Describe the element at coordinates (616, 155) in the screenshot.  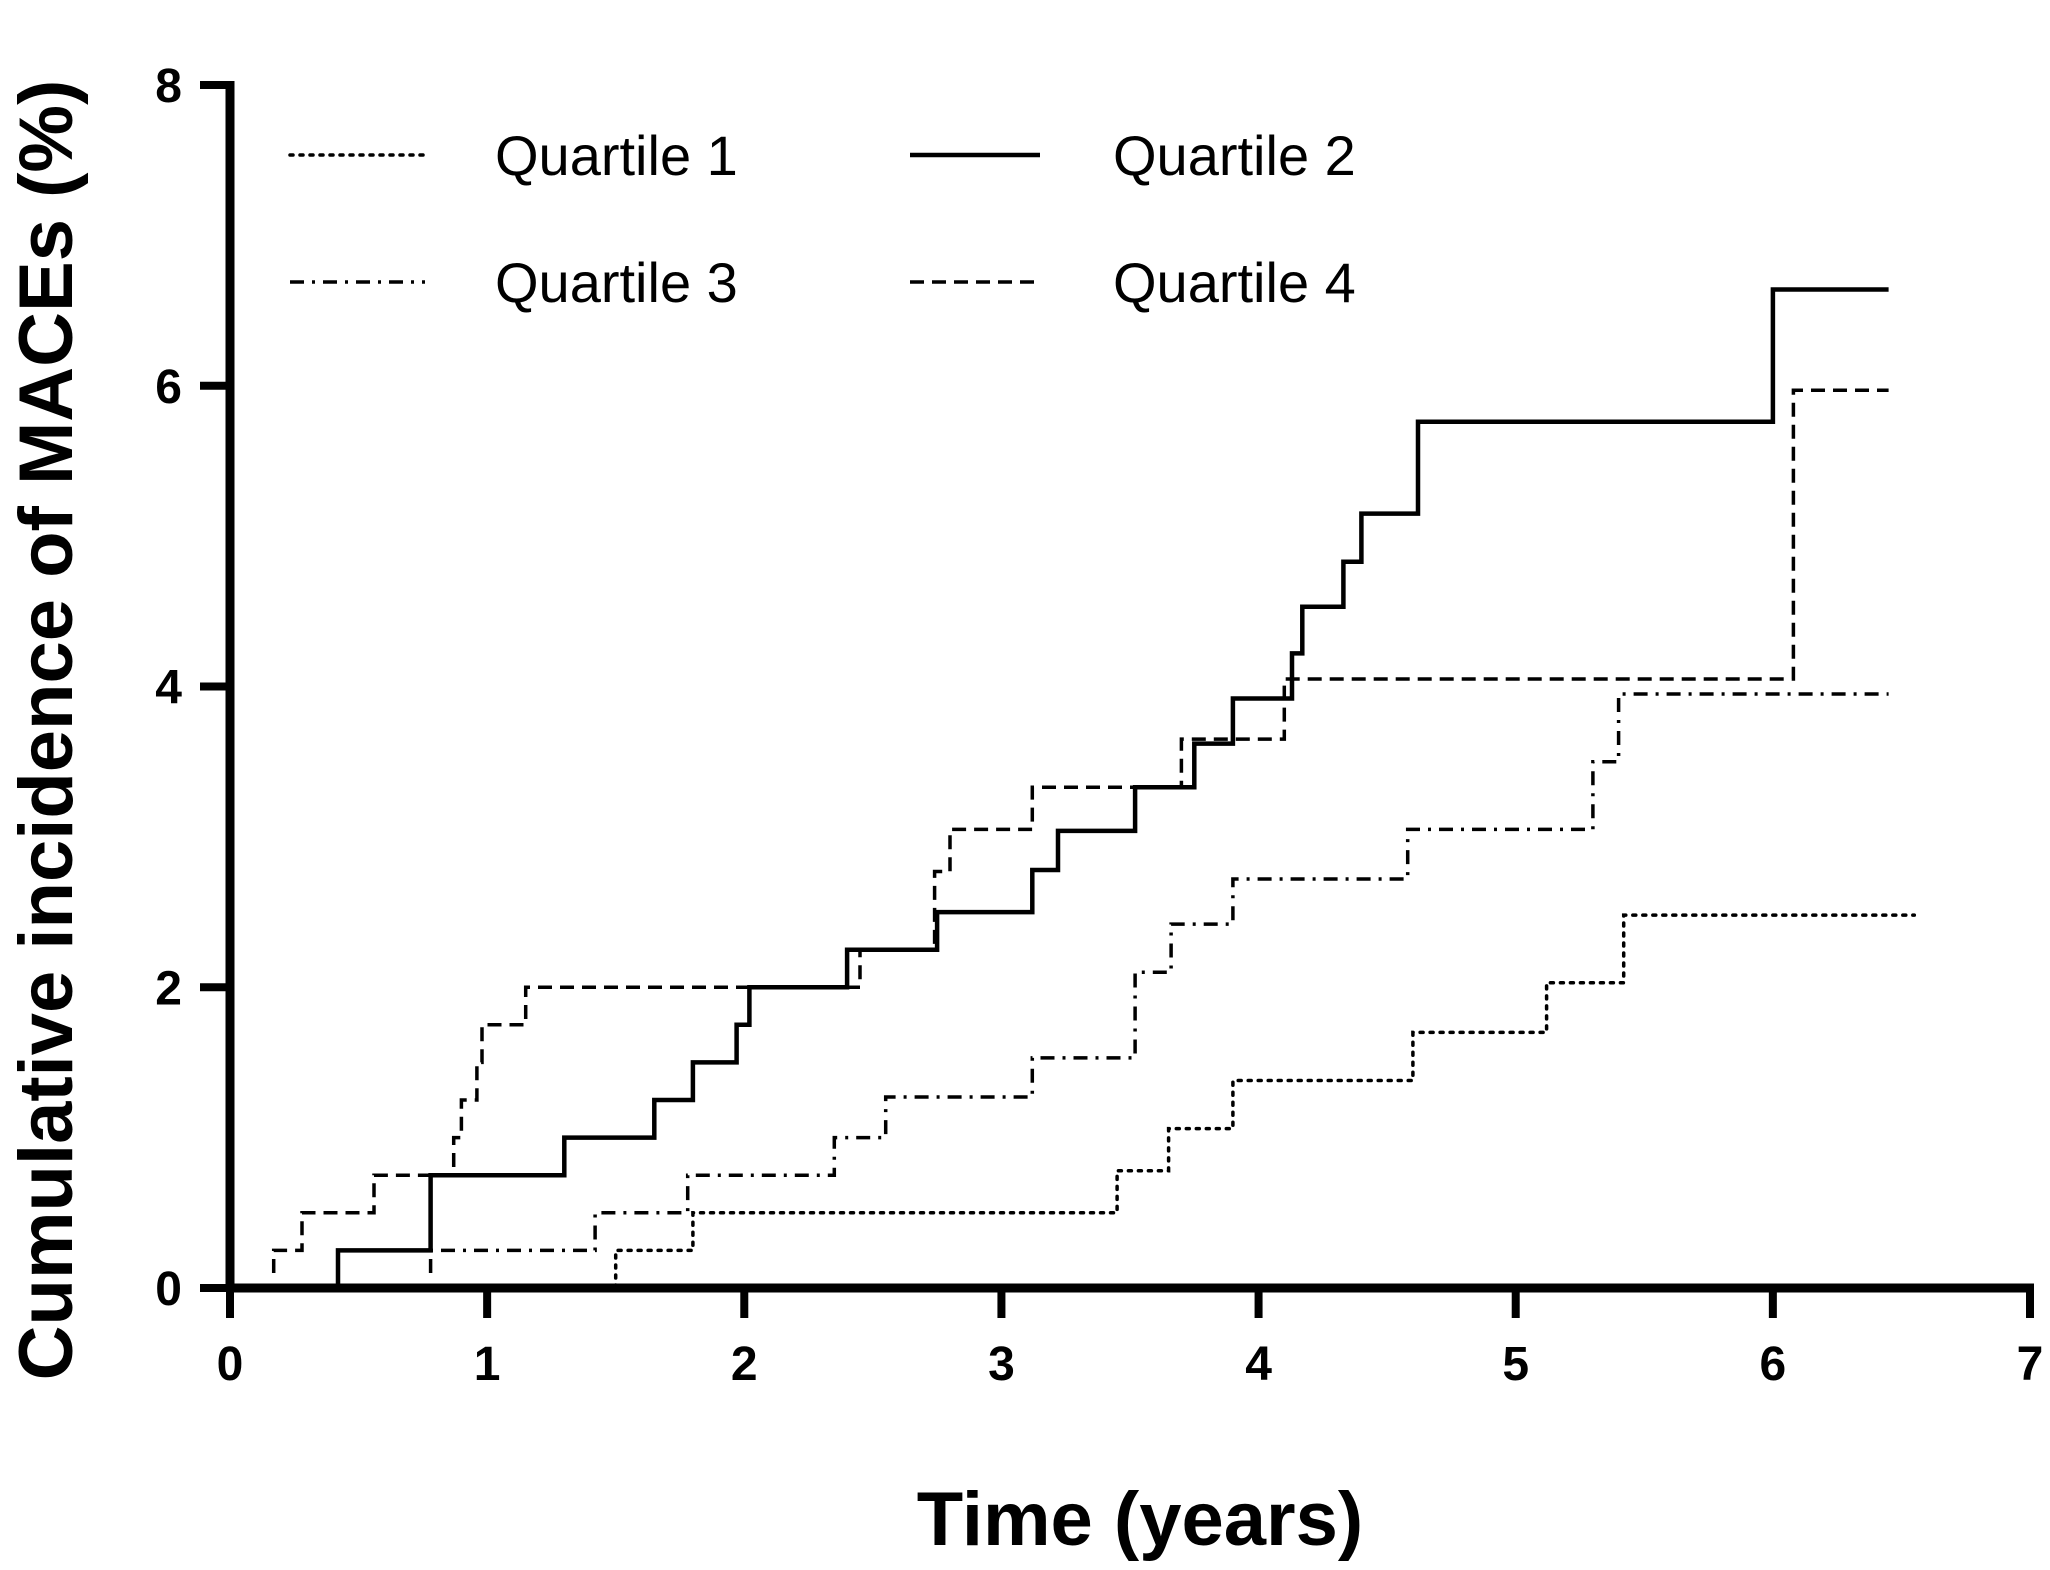
I see `legend-label: Quartile 1` at that location.